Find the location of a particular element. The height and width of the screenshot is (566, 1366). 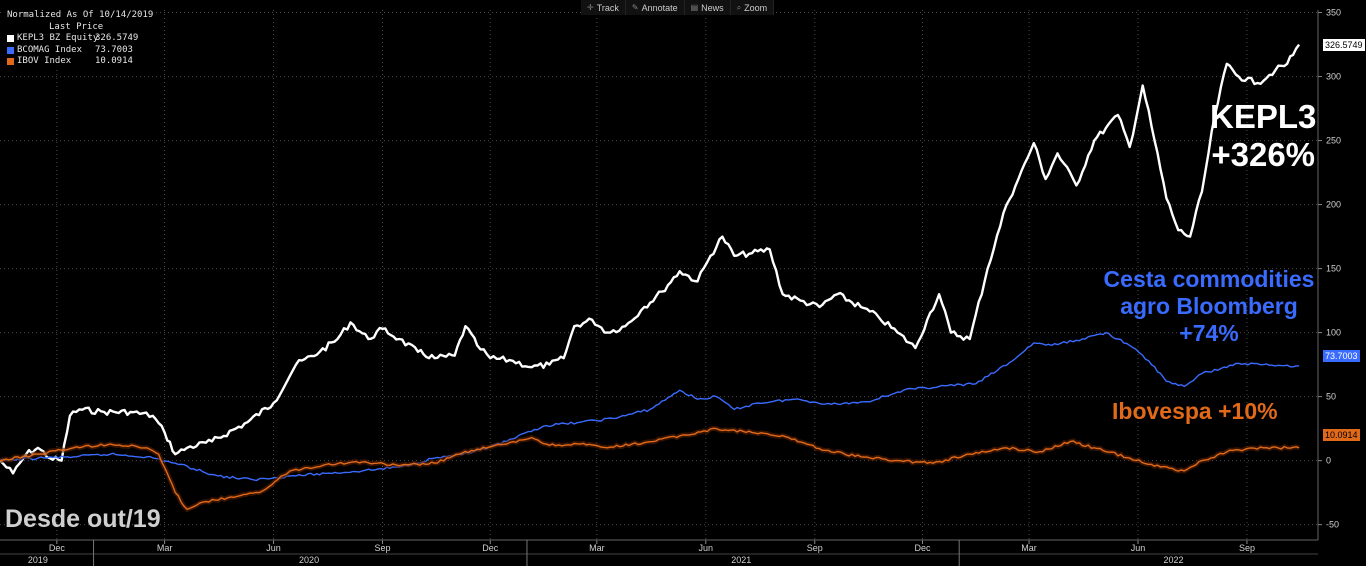

annotate-label: Annotate is located at coordinates (659, 7).